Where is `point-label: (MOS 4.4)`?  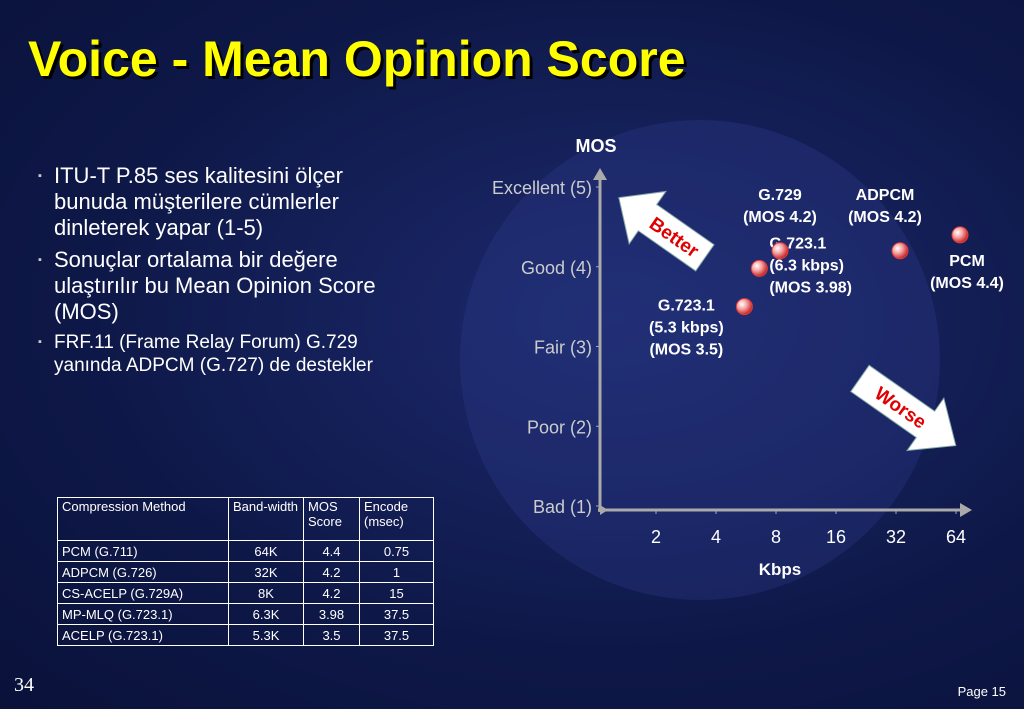 point-label: (MOS 4.4) is located at coordinates (967, 283).